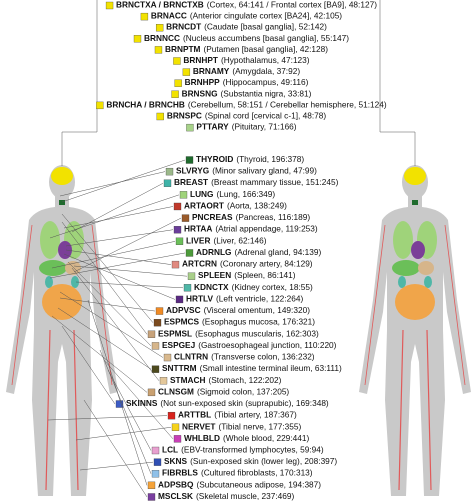 The width and height of the screenshot is (474, 504). Describe the element at coordinates (183, 27) in the screenshot. I see `code: BRNCDT` at that location.